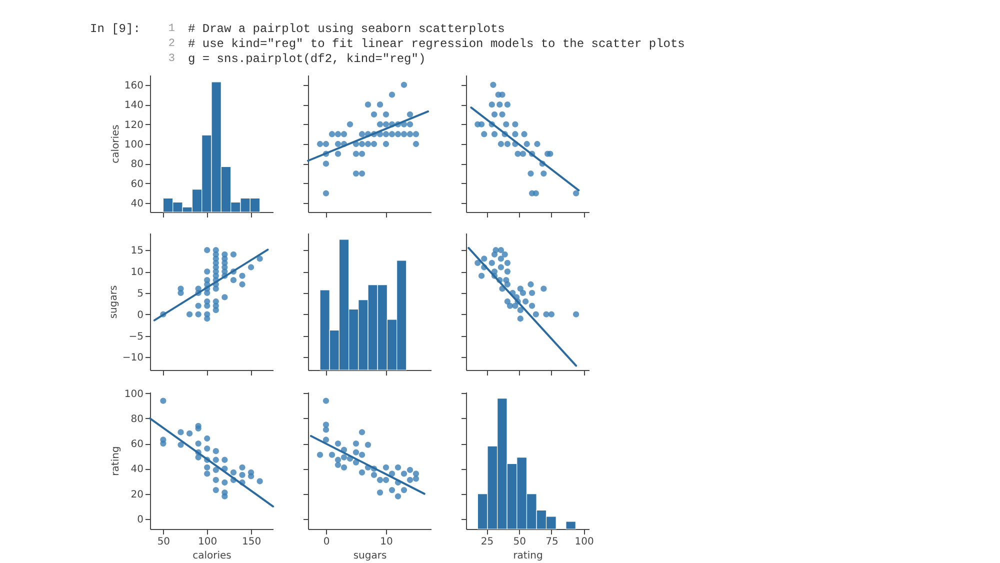  Describe the element at coordinates (171, 44) in the screenshot. I see `text: 2` at that location.